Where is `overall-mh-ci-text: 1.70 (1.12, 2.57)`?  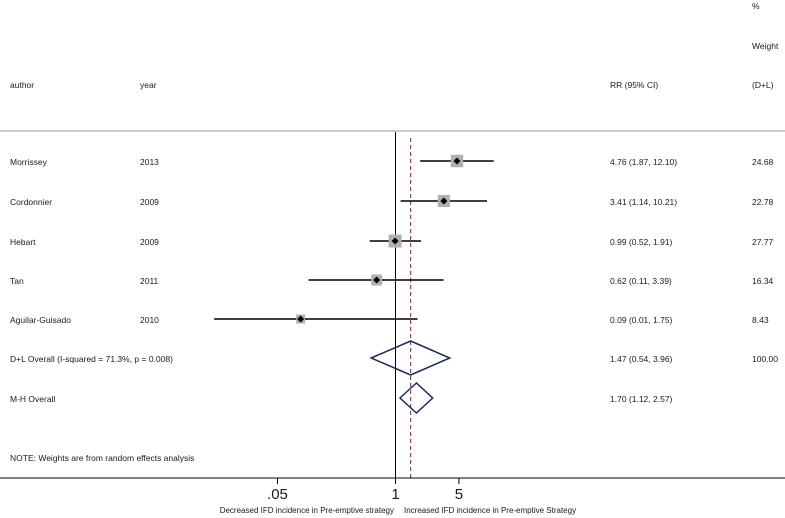
overall-mh-ci-text: 1.70 (1.12, 2.57) is located at coordinates (641, 399).